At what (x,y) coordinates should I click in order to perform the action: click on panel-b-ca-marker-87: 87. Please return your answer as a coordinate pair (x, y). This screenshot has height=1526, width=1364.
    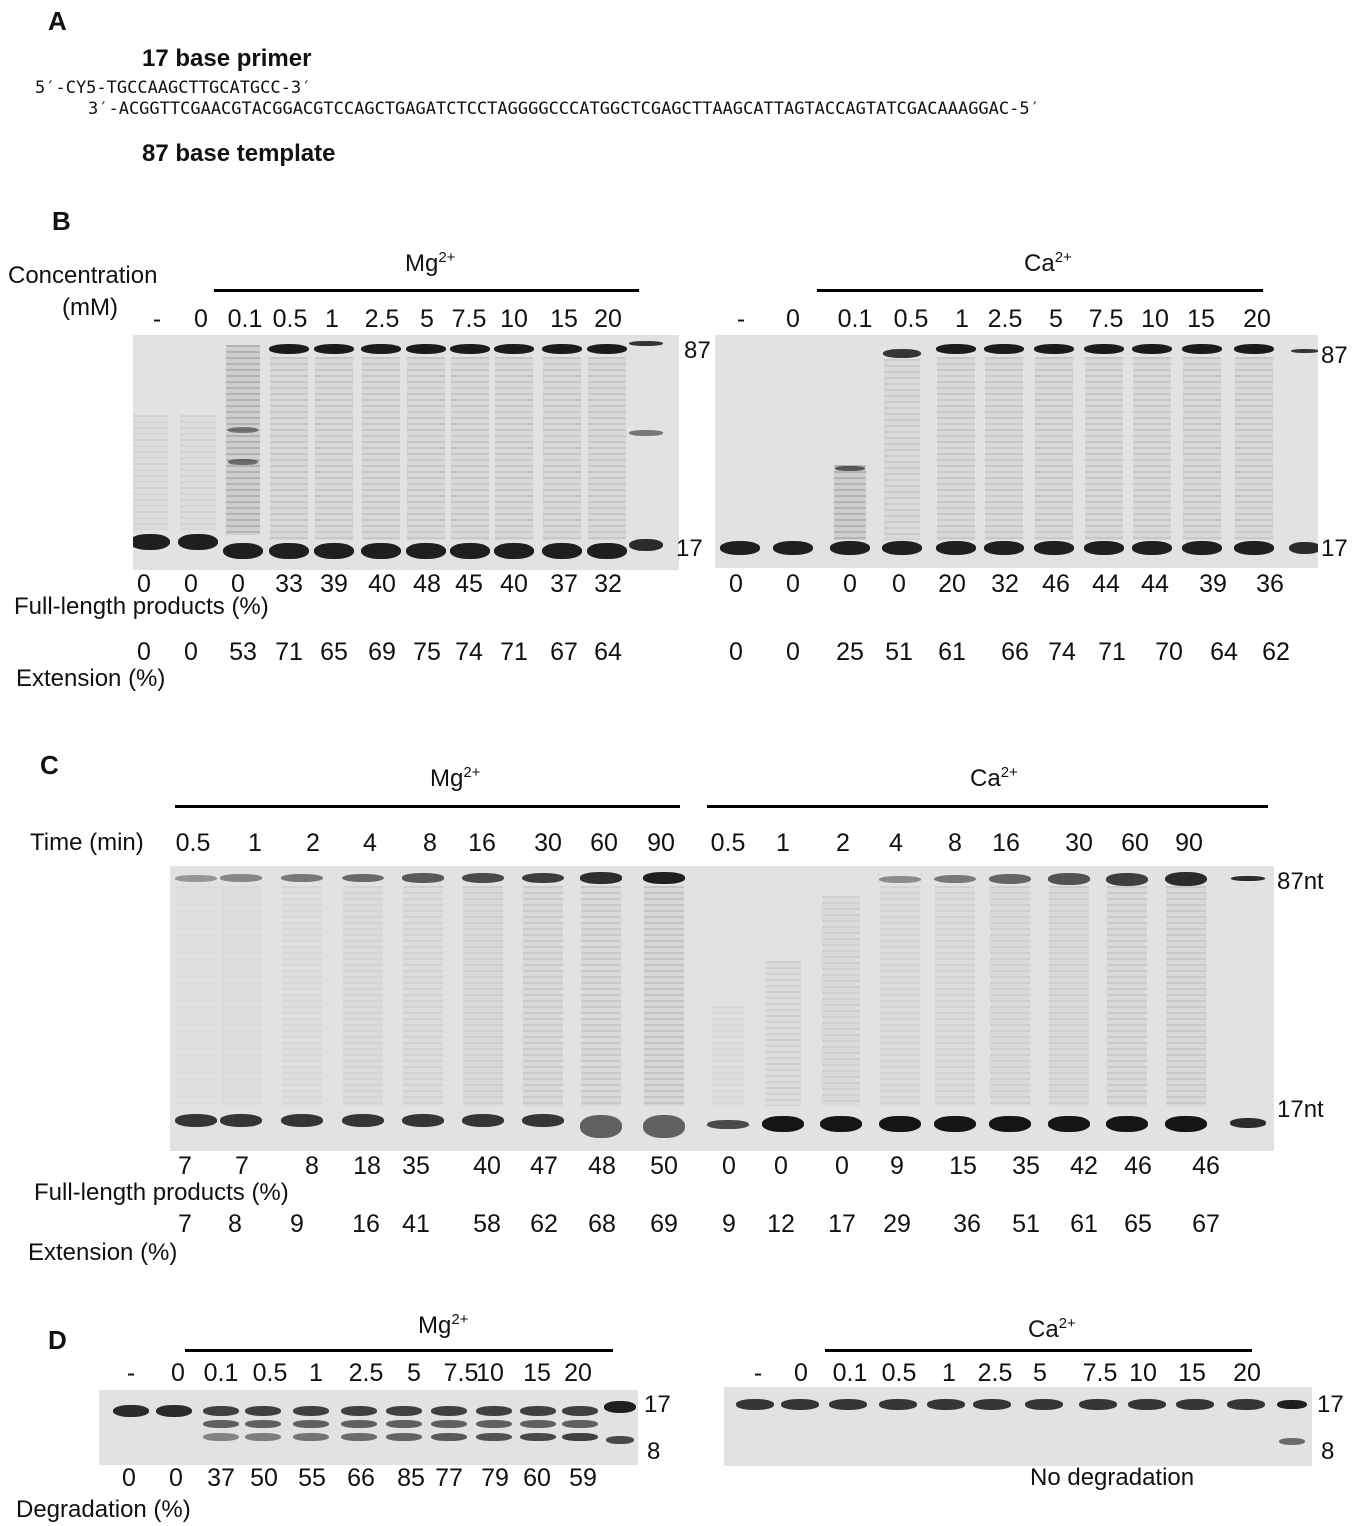
    Looking at the image, I should click on (1334, 355).